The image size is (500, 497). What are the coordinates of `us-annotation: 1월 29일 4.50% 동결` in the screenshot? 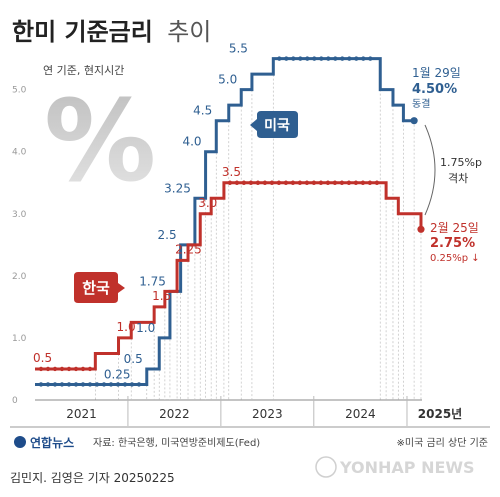 It's located at (436, 88).